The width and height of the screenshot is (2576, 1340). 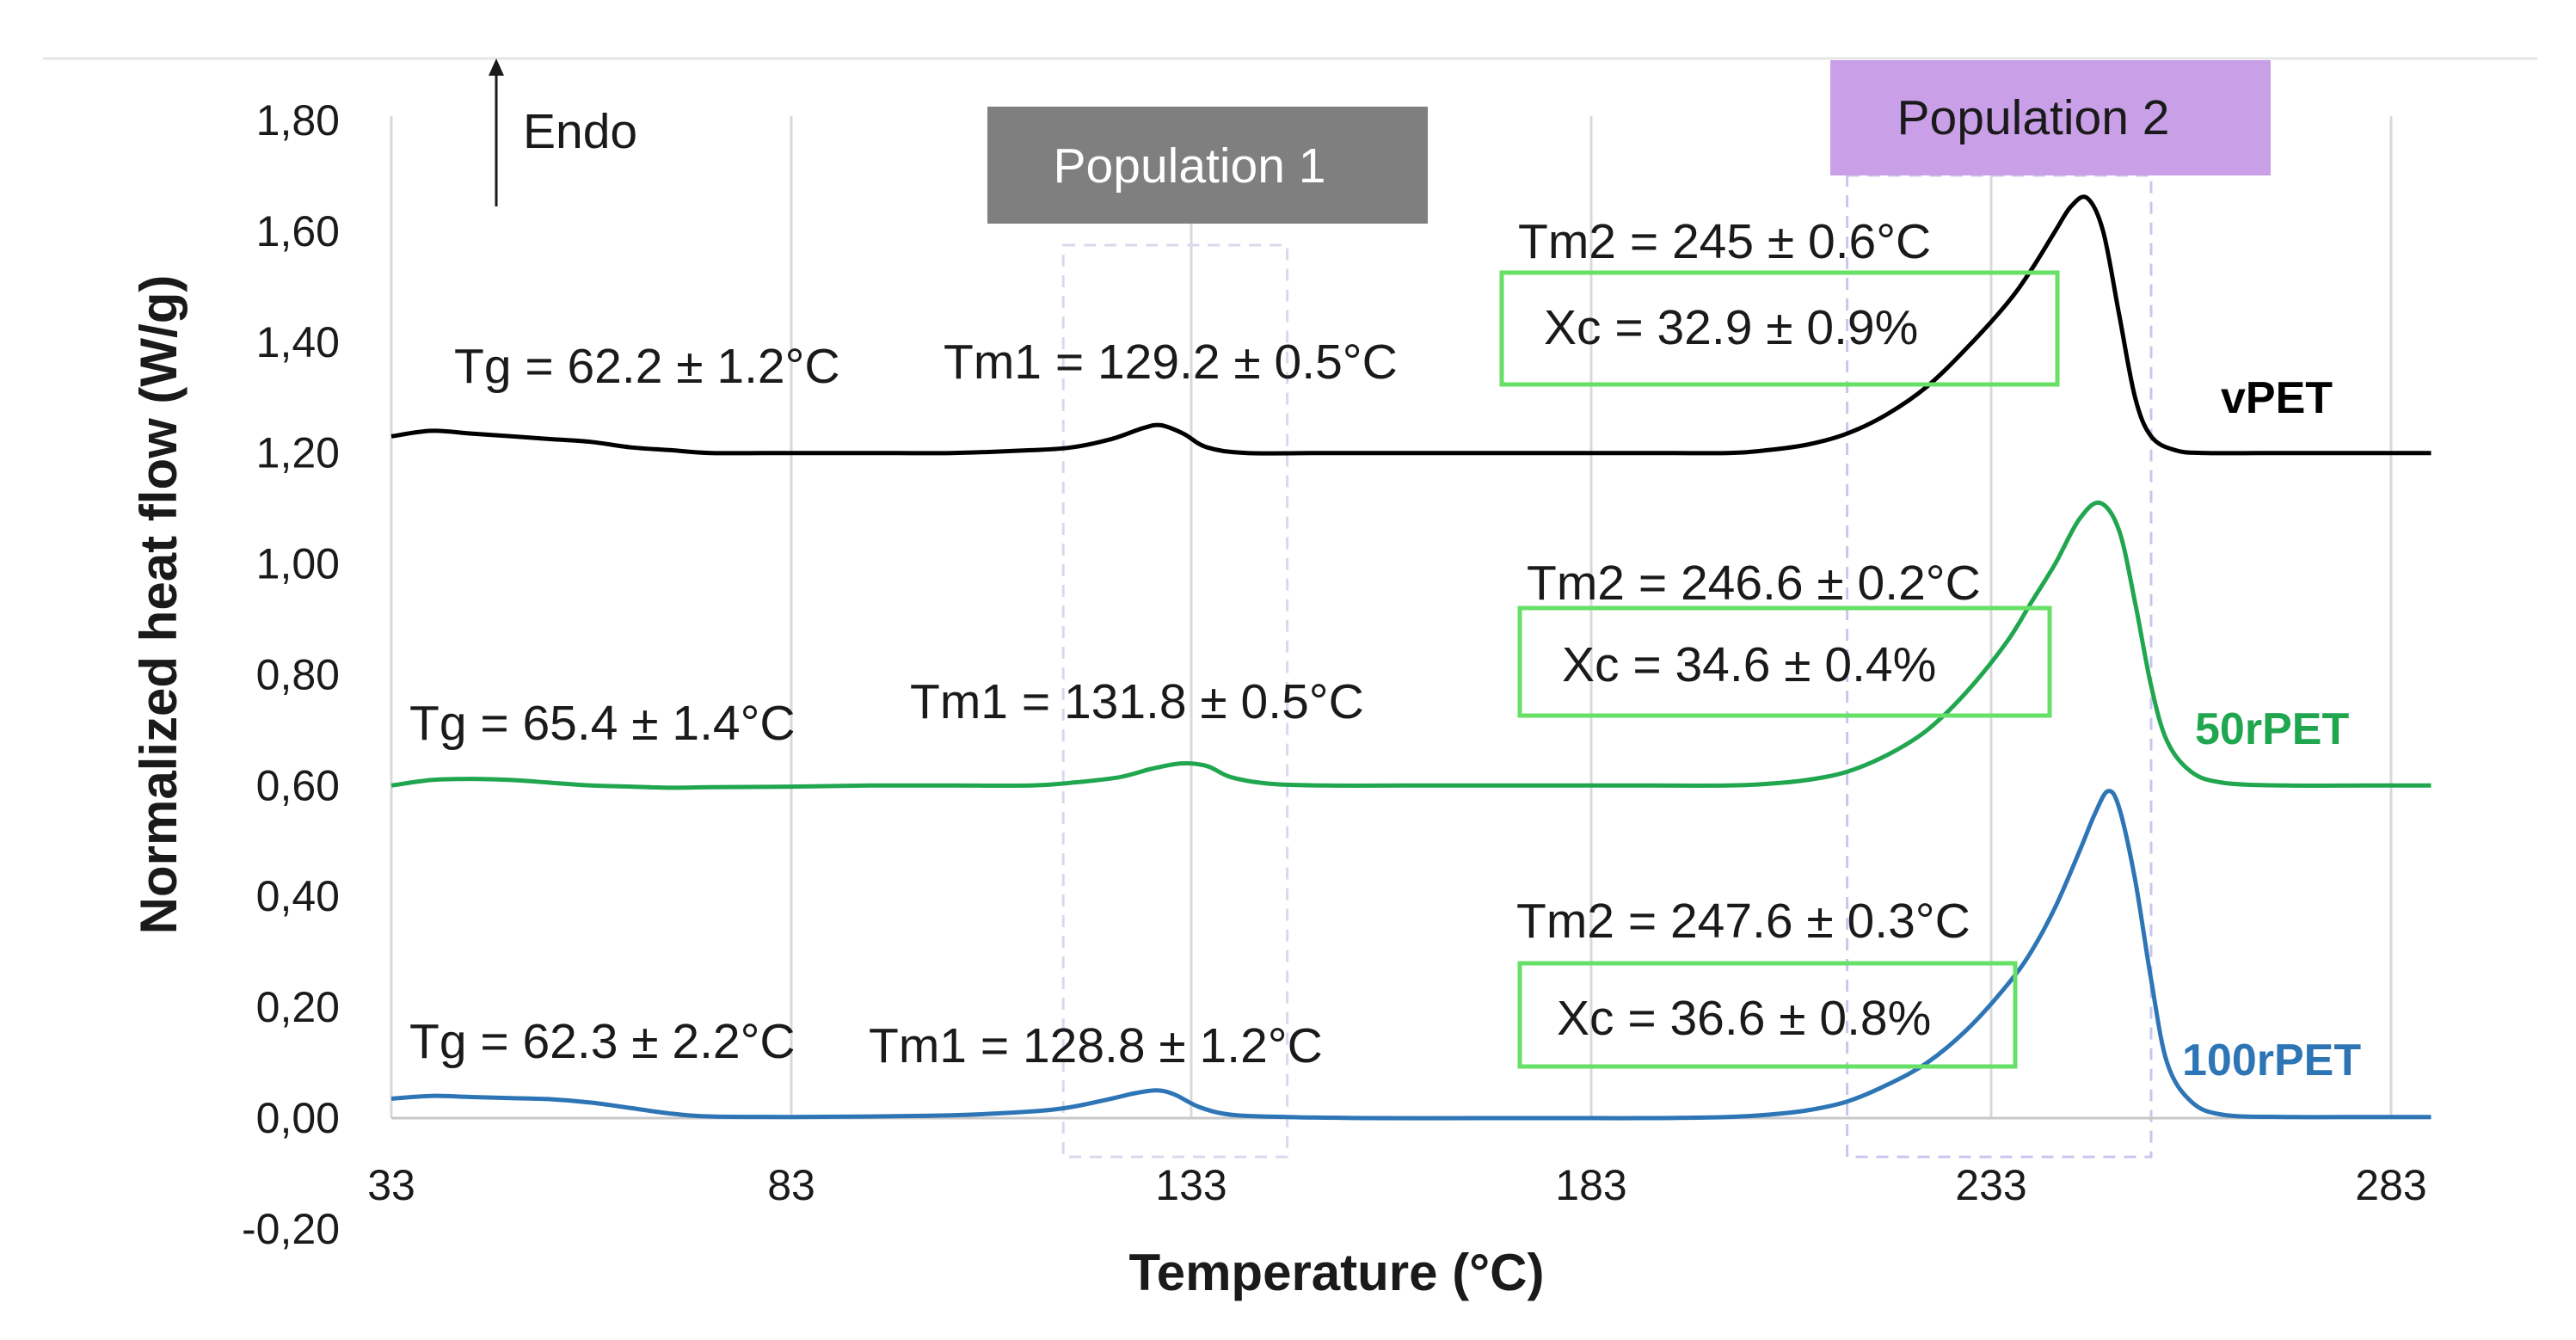 I want to click on x-tick-label: 133, so click(x=1191, y=1185).